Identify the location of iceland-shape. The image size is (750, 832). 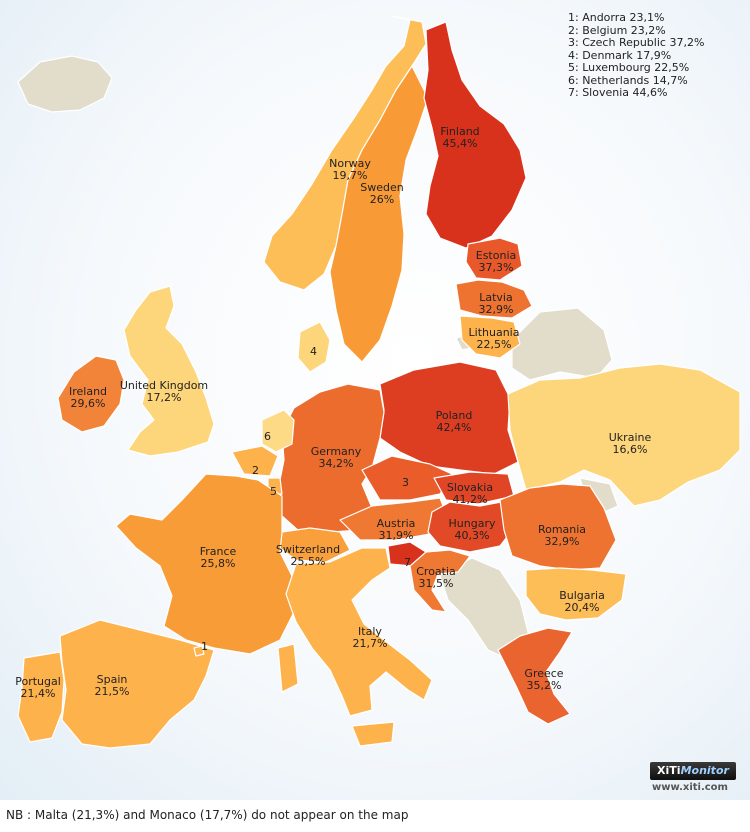
(65, 84).